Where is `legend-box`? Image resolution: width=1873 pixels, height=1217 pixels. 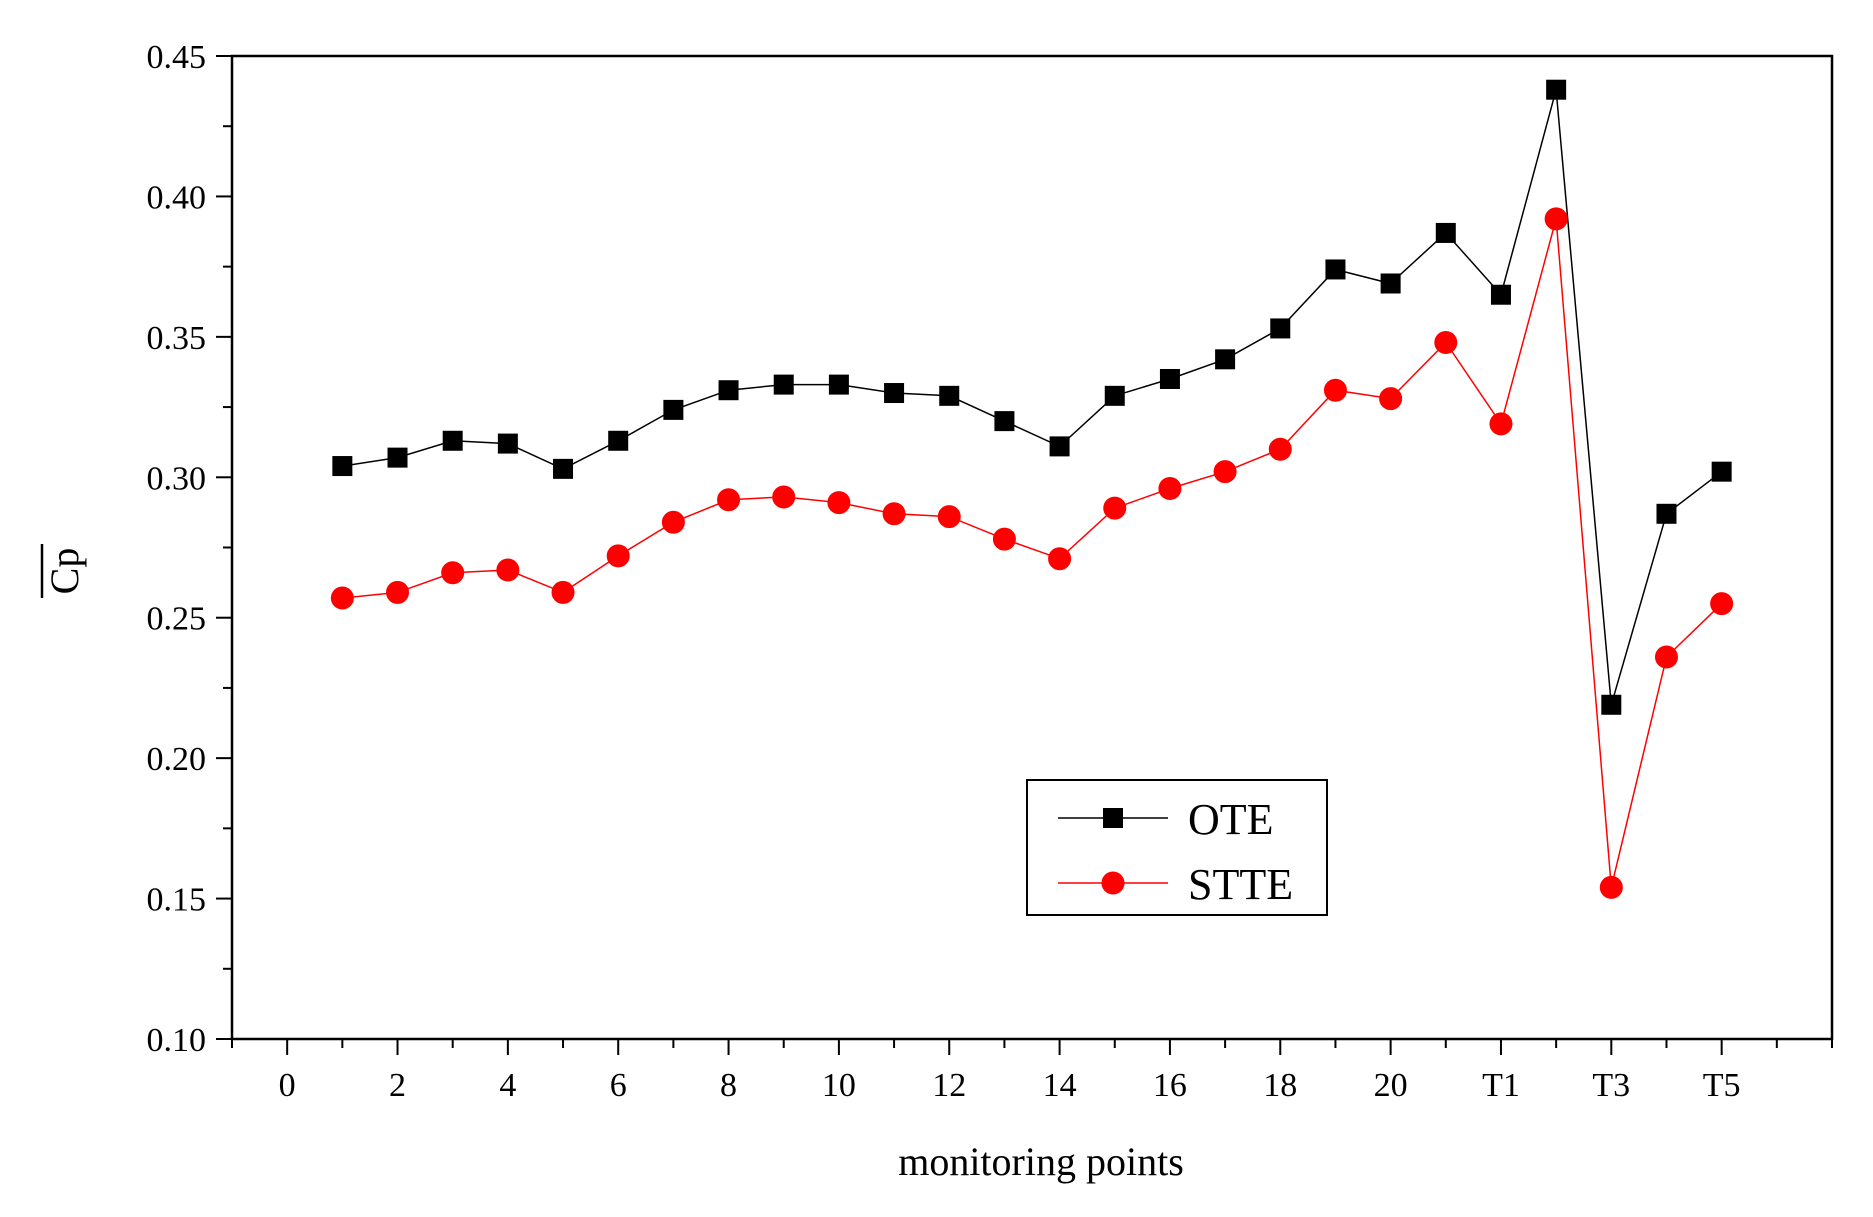 legend-box is located at coordinates (1177, 847).